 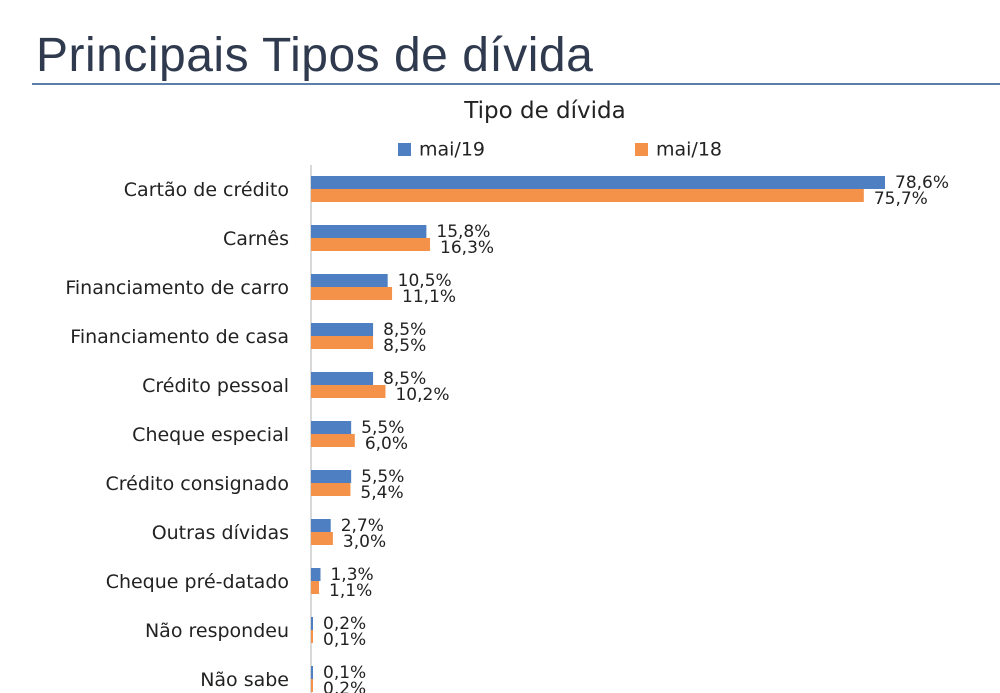 What do you see at coordinates (217, 631) in the screenshot?
I see `category-label: Não respondeu` at bounding box center [217, 631].